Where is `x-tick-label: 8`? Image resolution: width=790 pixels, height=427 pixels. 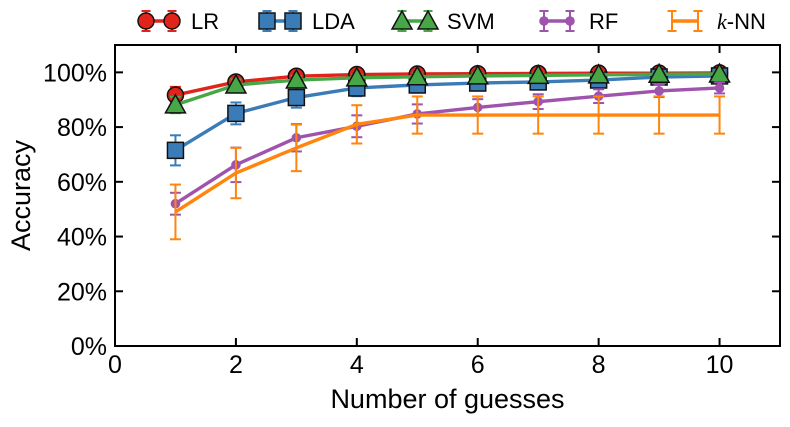 x-tick-label: 8 is located at coordinates (599, 365).